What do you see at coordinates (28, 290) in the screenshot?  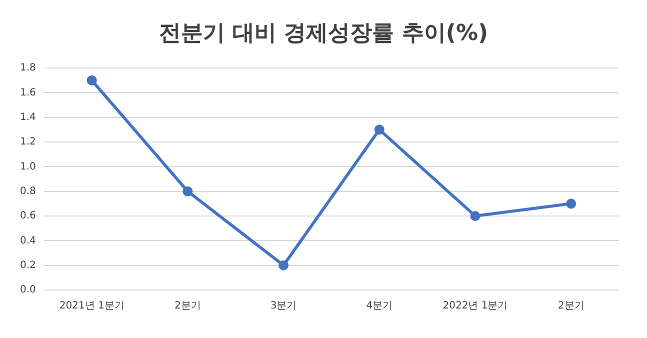 I see `y-tick-label: 0.0` at bounding box center [28, 290].